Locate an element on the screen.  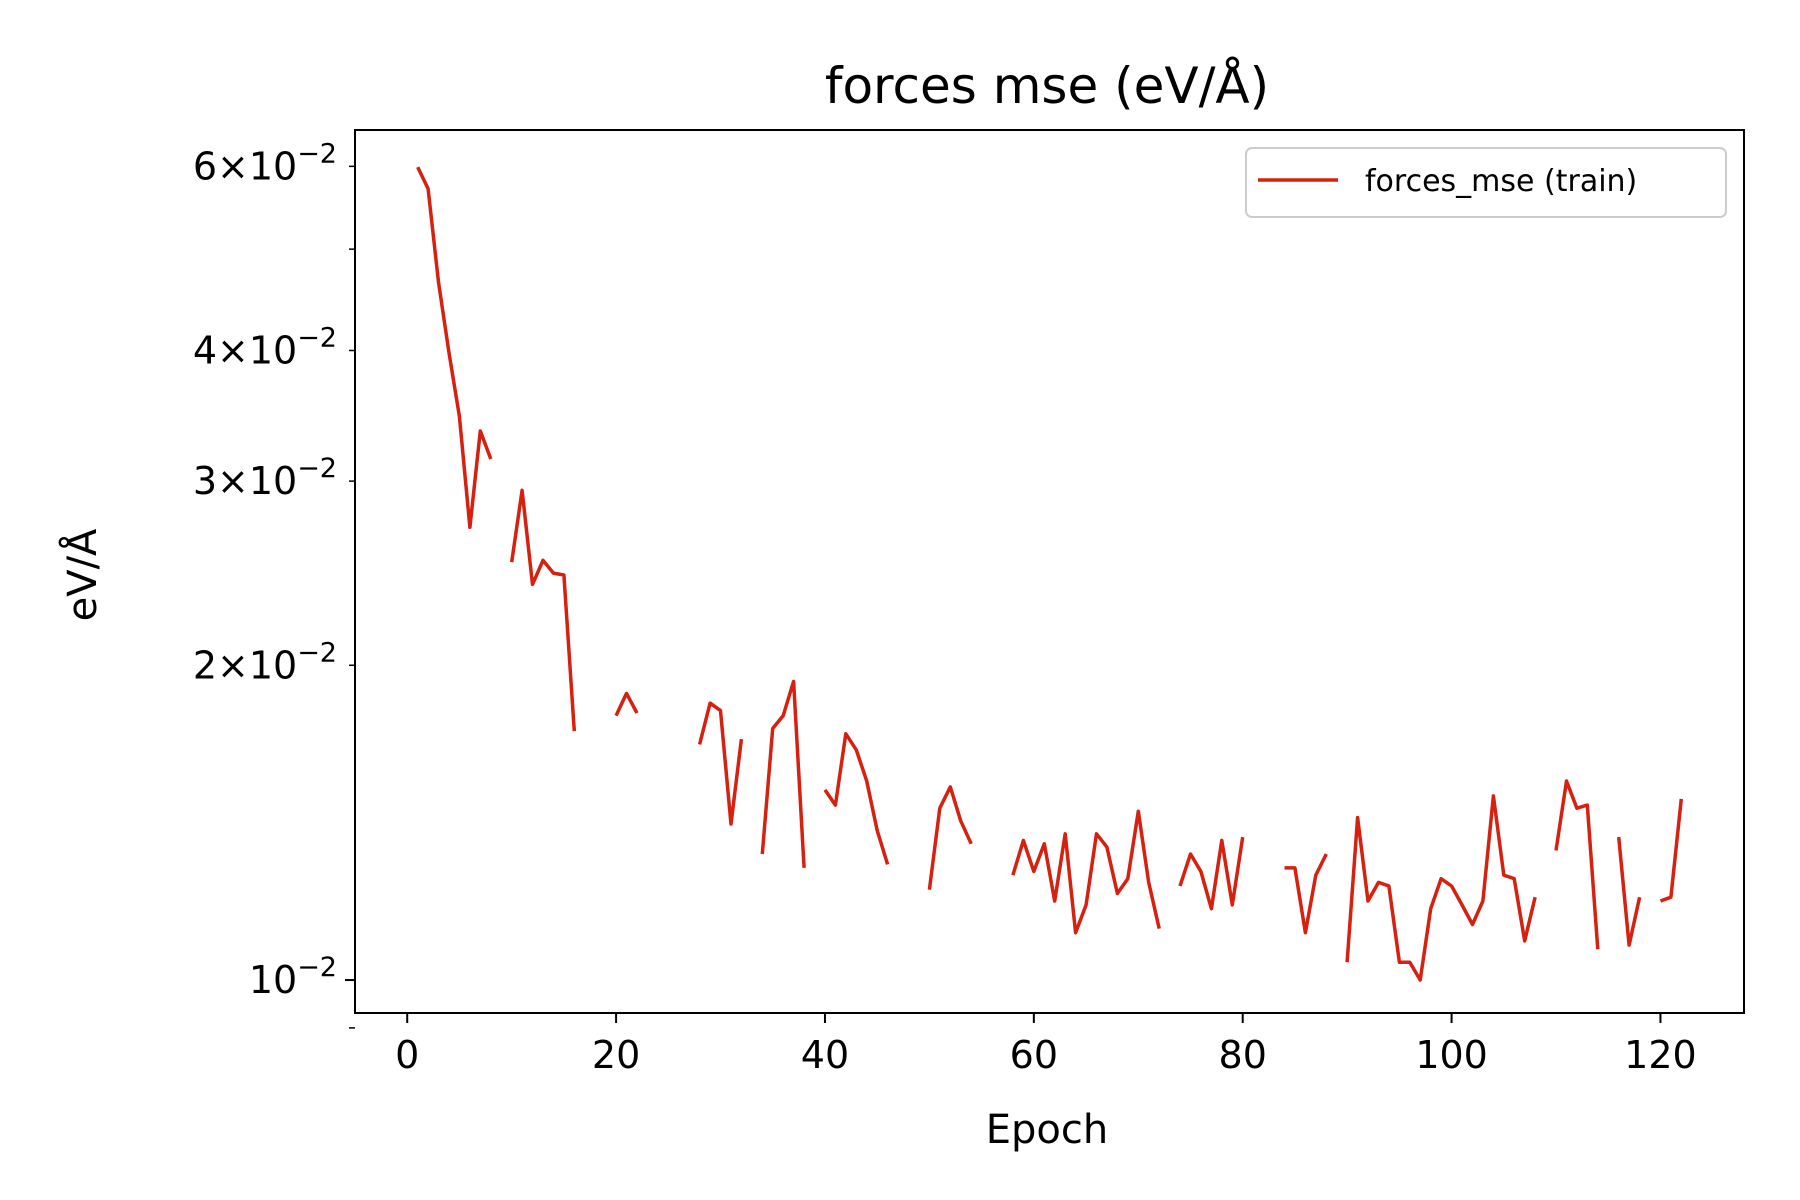
x-tick-label-0: 0 is located at coordinates (407, 1055).